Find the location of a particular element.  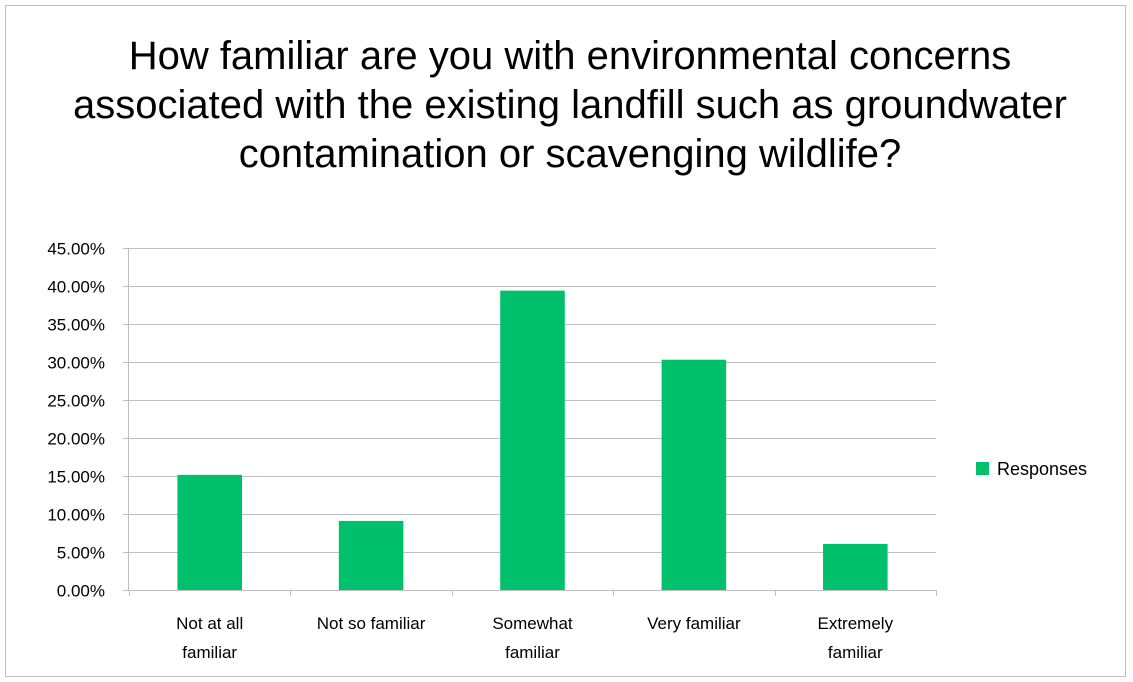

y-tick-label: 30.00% is located at coordinates (76, 363).